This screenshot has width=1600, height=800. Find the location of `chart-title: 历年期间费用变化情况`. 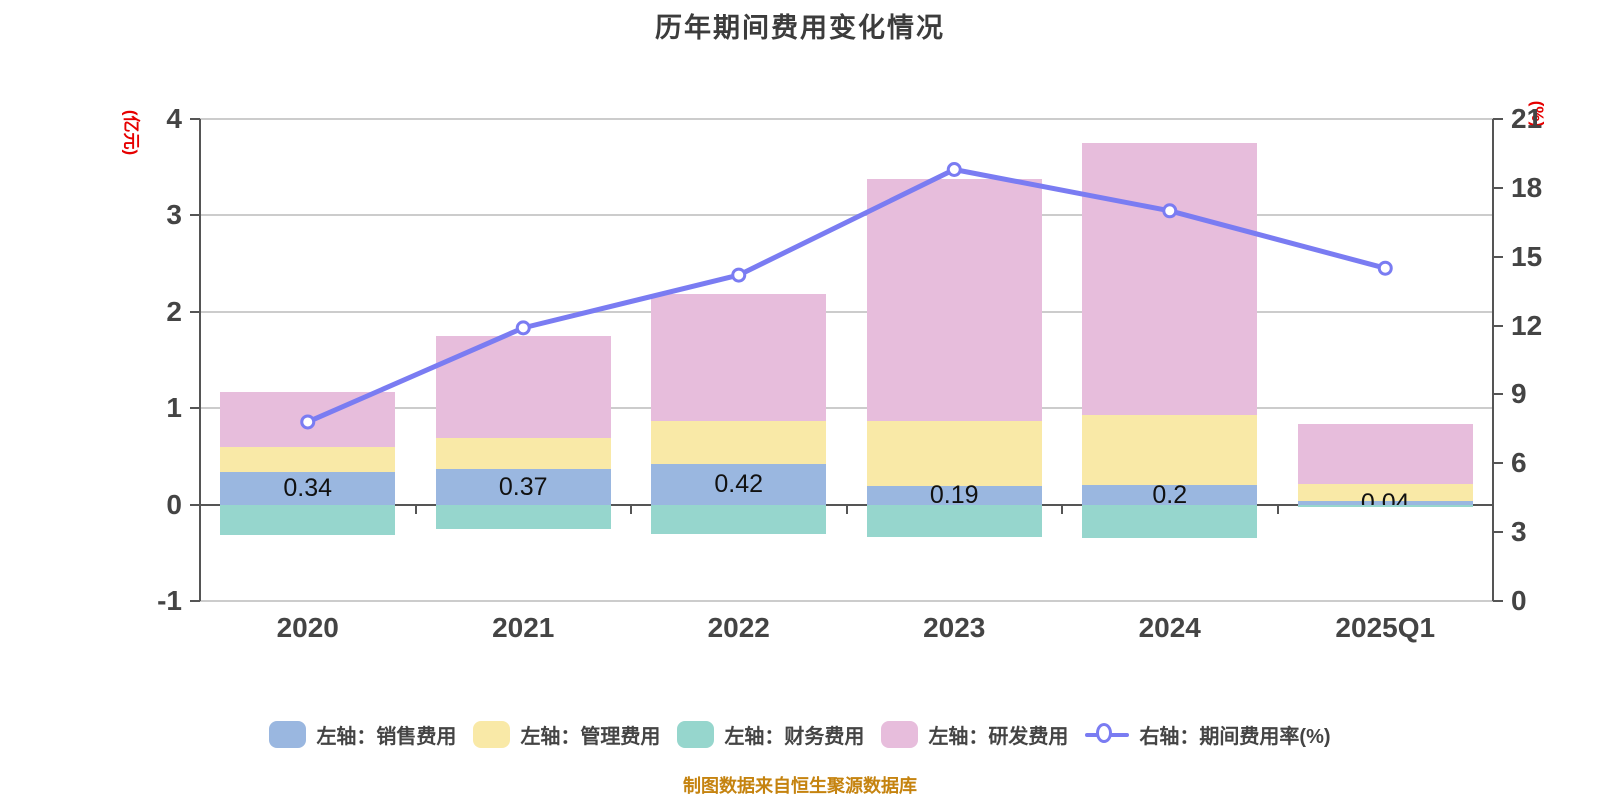

chart-title: 历年期间费用变化情况 is located at coordinates (800, 28).